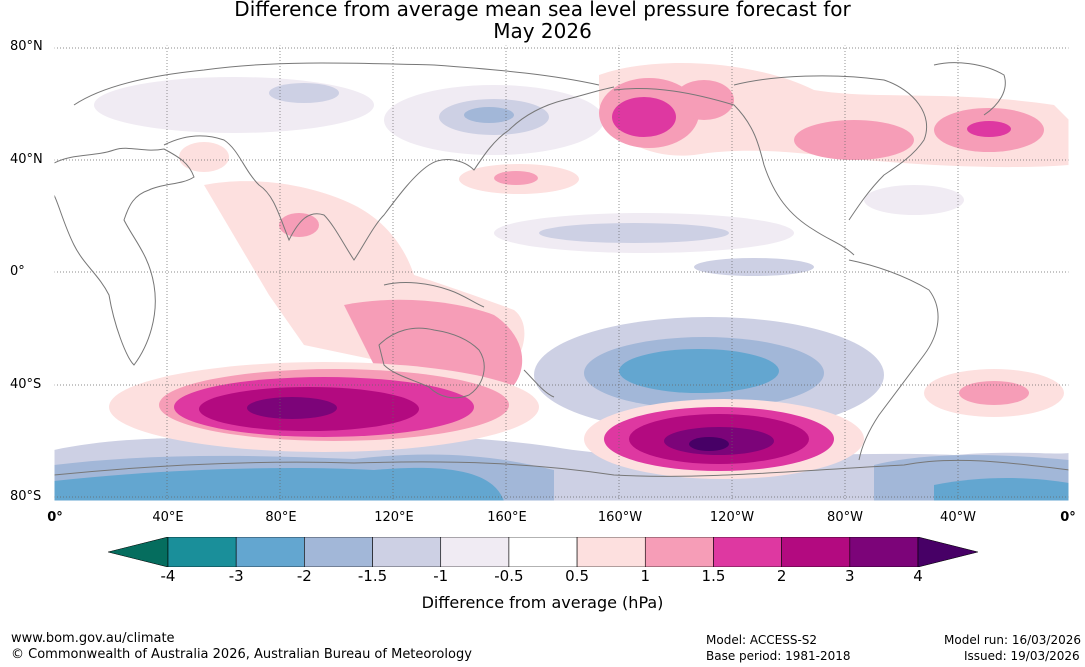  Describe the element at coordinates (168, 517) in the screenshot. I see `lon-label-40e: 40°E` at that location.